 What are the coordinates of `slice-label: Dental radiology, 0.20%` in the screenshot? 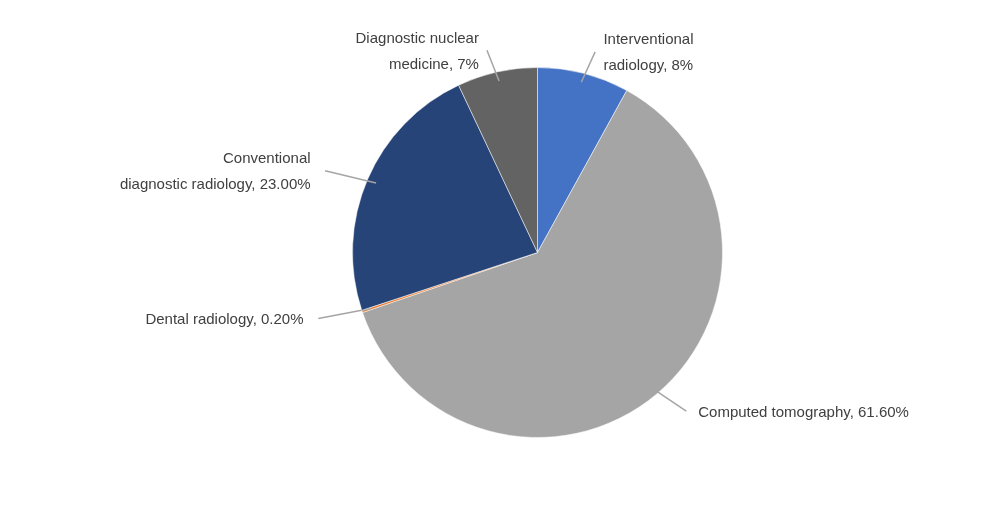 It's located at (224, 319).